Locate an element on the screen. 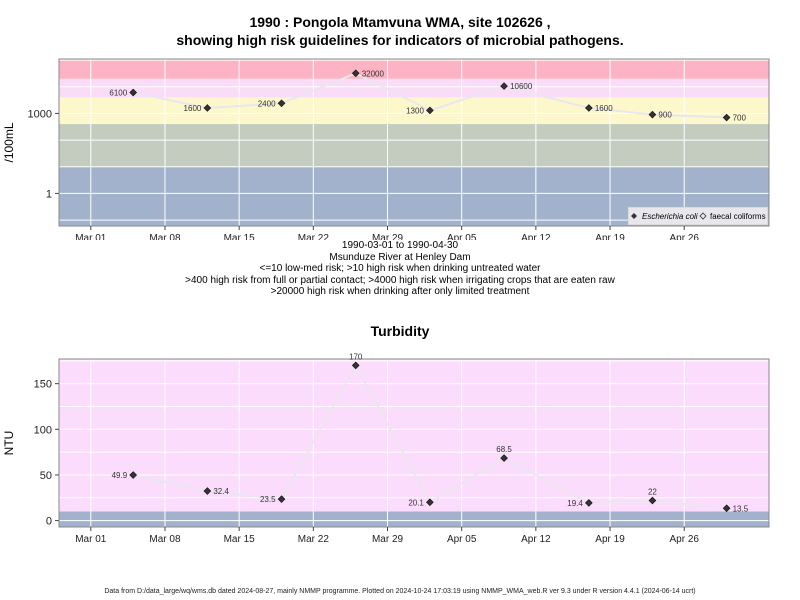 The width and height of the screenshot is (800, 600). legend-ecoli-label: Escherichia coli is located at coordinates (670, 216).